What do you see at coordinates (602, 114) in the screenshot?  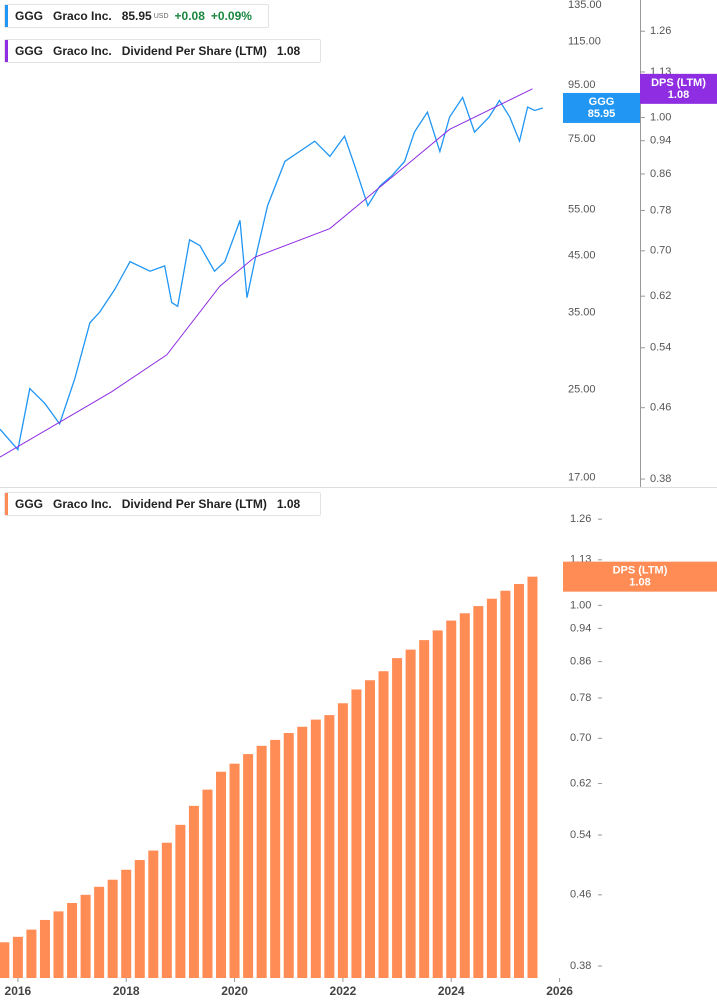 I see `badge-value: 85.95` at bounding box center [602, 114].